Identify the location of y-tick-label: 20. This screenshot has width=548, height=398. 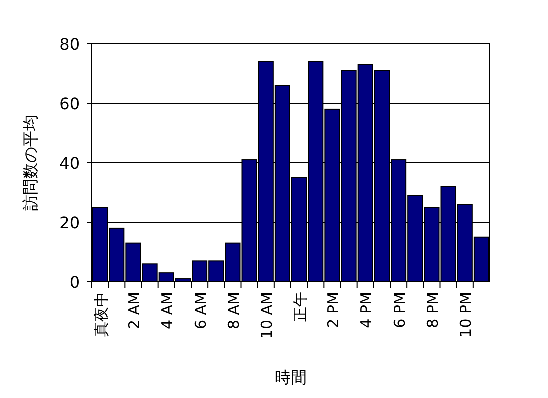
(70, 223).